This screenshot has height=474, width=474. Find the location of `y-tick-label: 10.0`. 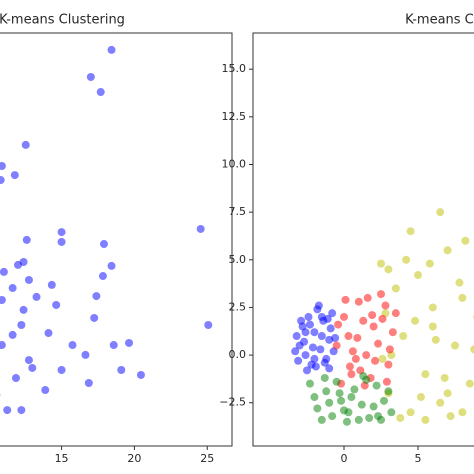

y-tick-label: 10.0 is located at coordinates (234, 164).